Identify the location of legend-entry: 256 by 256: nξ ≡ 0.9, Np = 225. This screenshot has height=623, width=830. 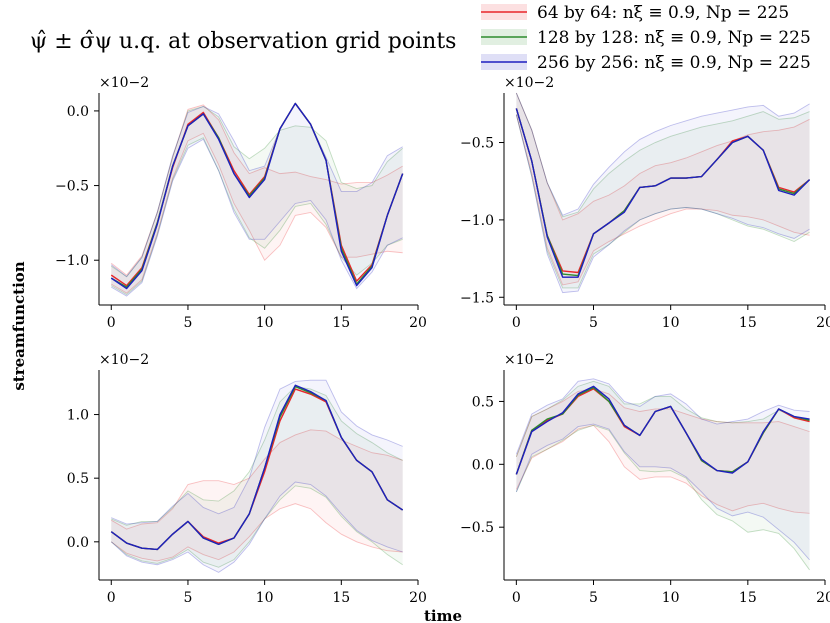
(674, 63).